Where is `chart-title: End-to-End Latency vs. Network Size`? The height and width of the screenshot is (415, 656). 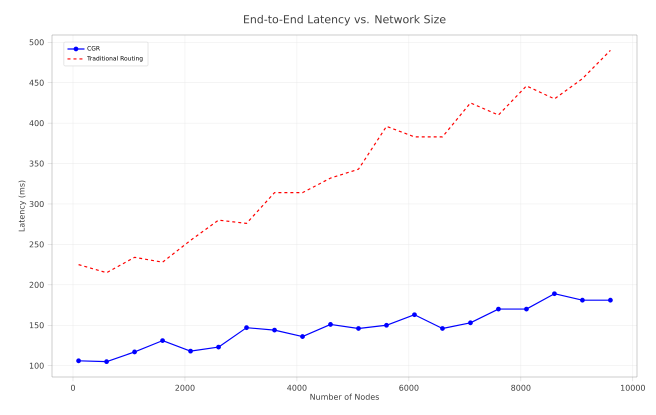
chart-title: End-to-End Latency vs. Network Size is located at coordinates (345, 20).